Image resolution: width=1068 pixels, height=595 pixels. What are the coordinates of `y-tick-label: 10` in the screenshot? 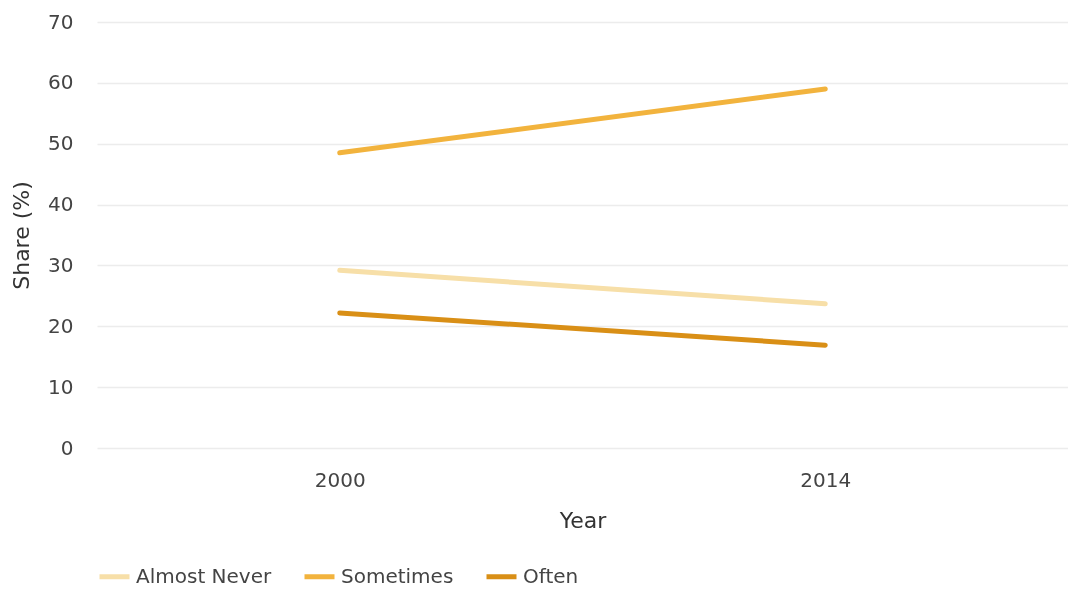 It's located at (61, 386).